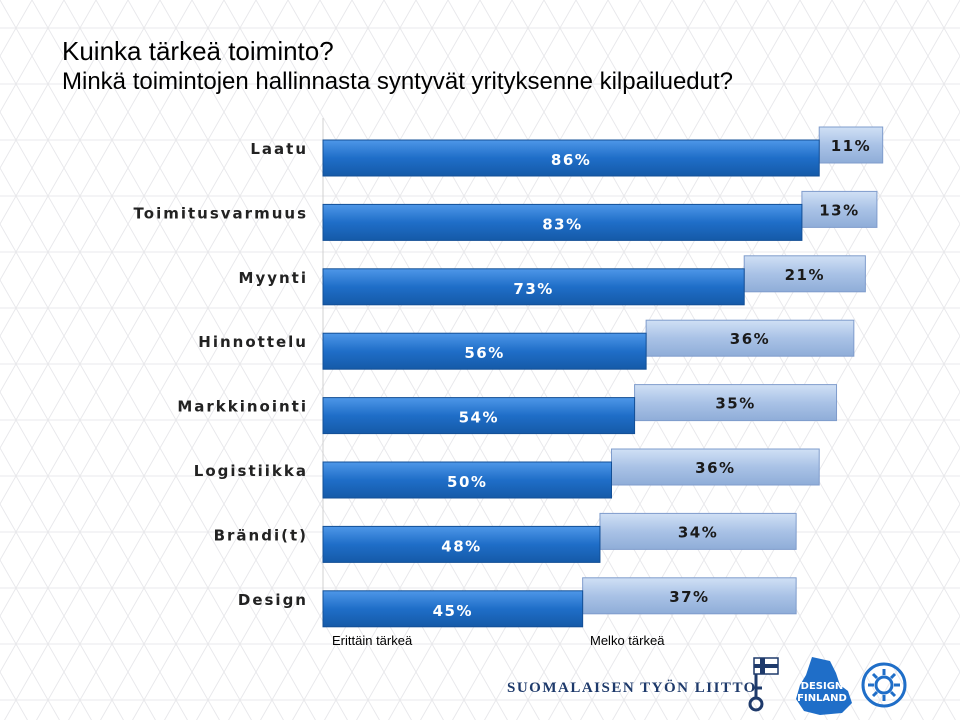  Describe the element at coordinates (242, 407) in the screenshot. I see `category-label-markkinointi: Markkinointi` at that location.